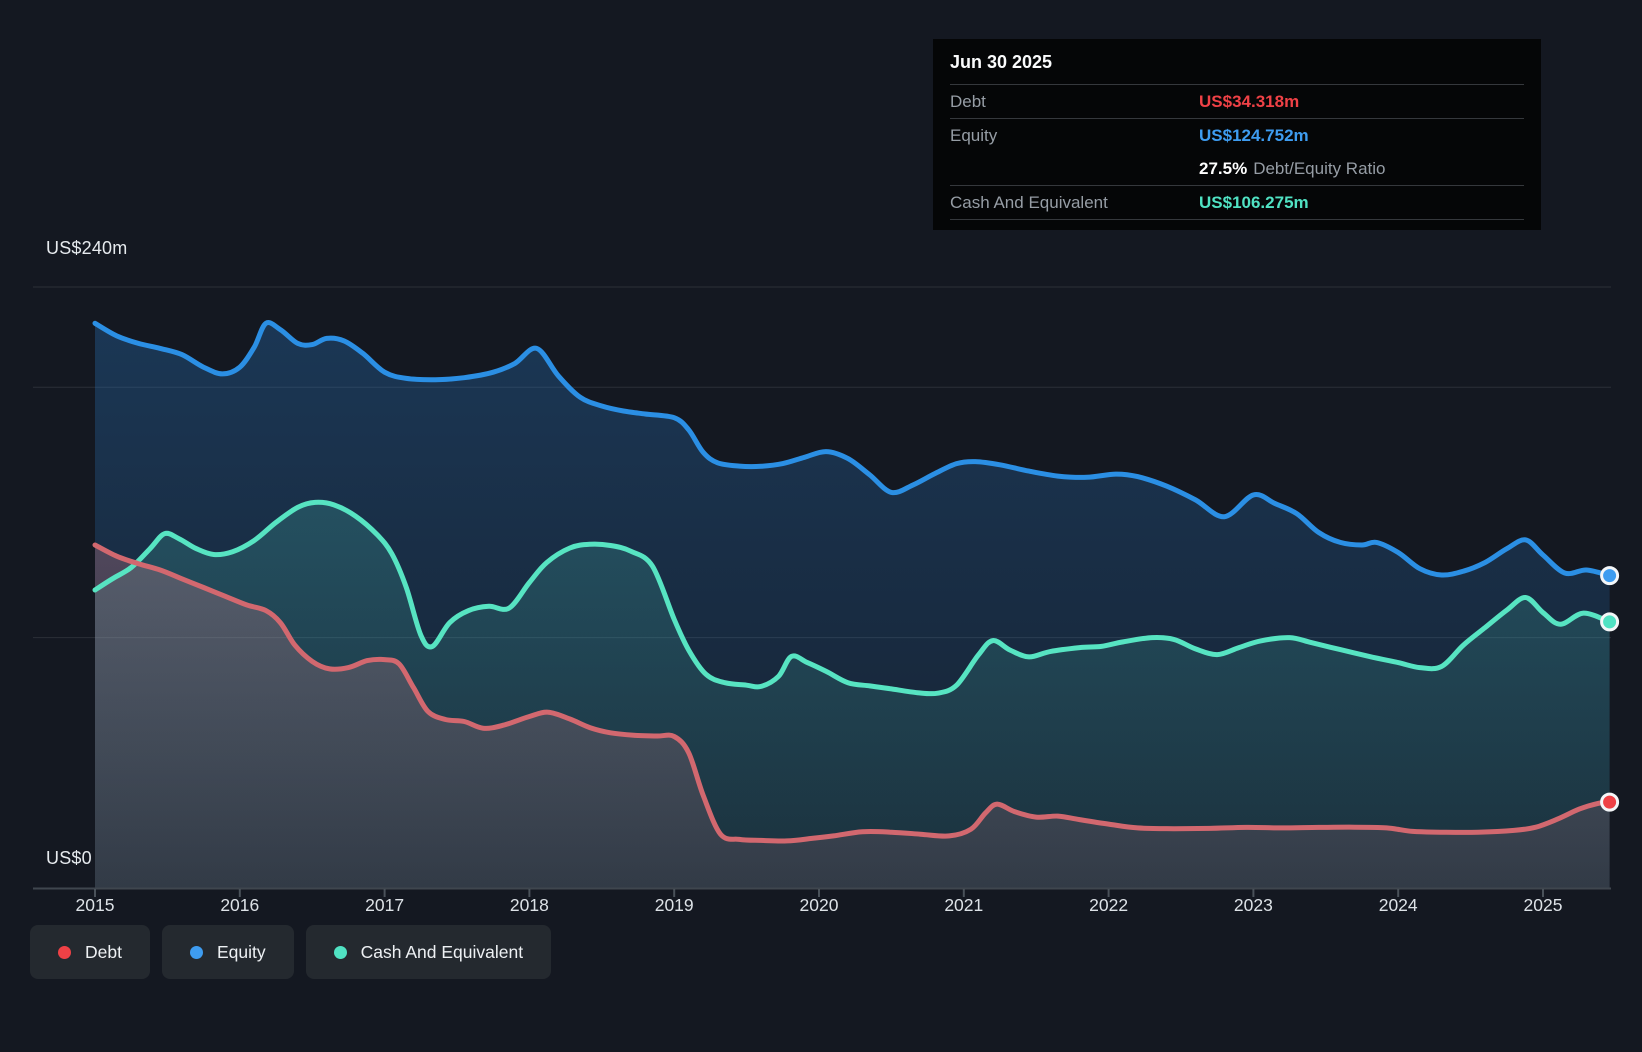 Image resolution: width=1642 pixels, height=1052 pixels. I want to click on tooltip-equity-row: Equity US$124.752m, so click(1237, 135).